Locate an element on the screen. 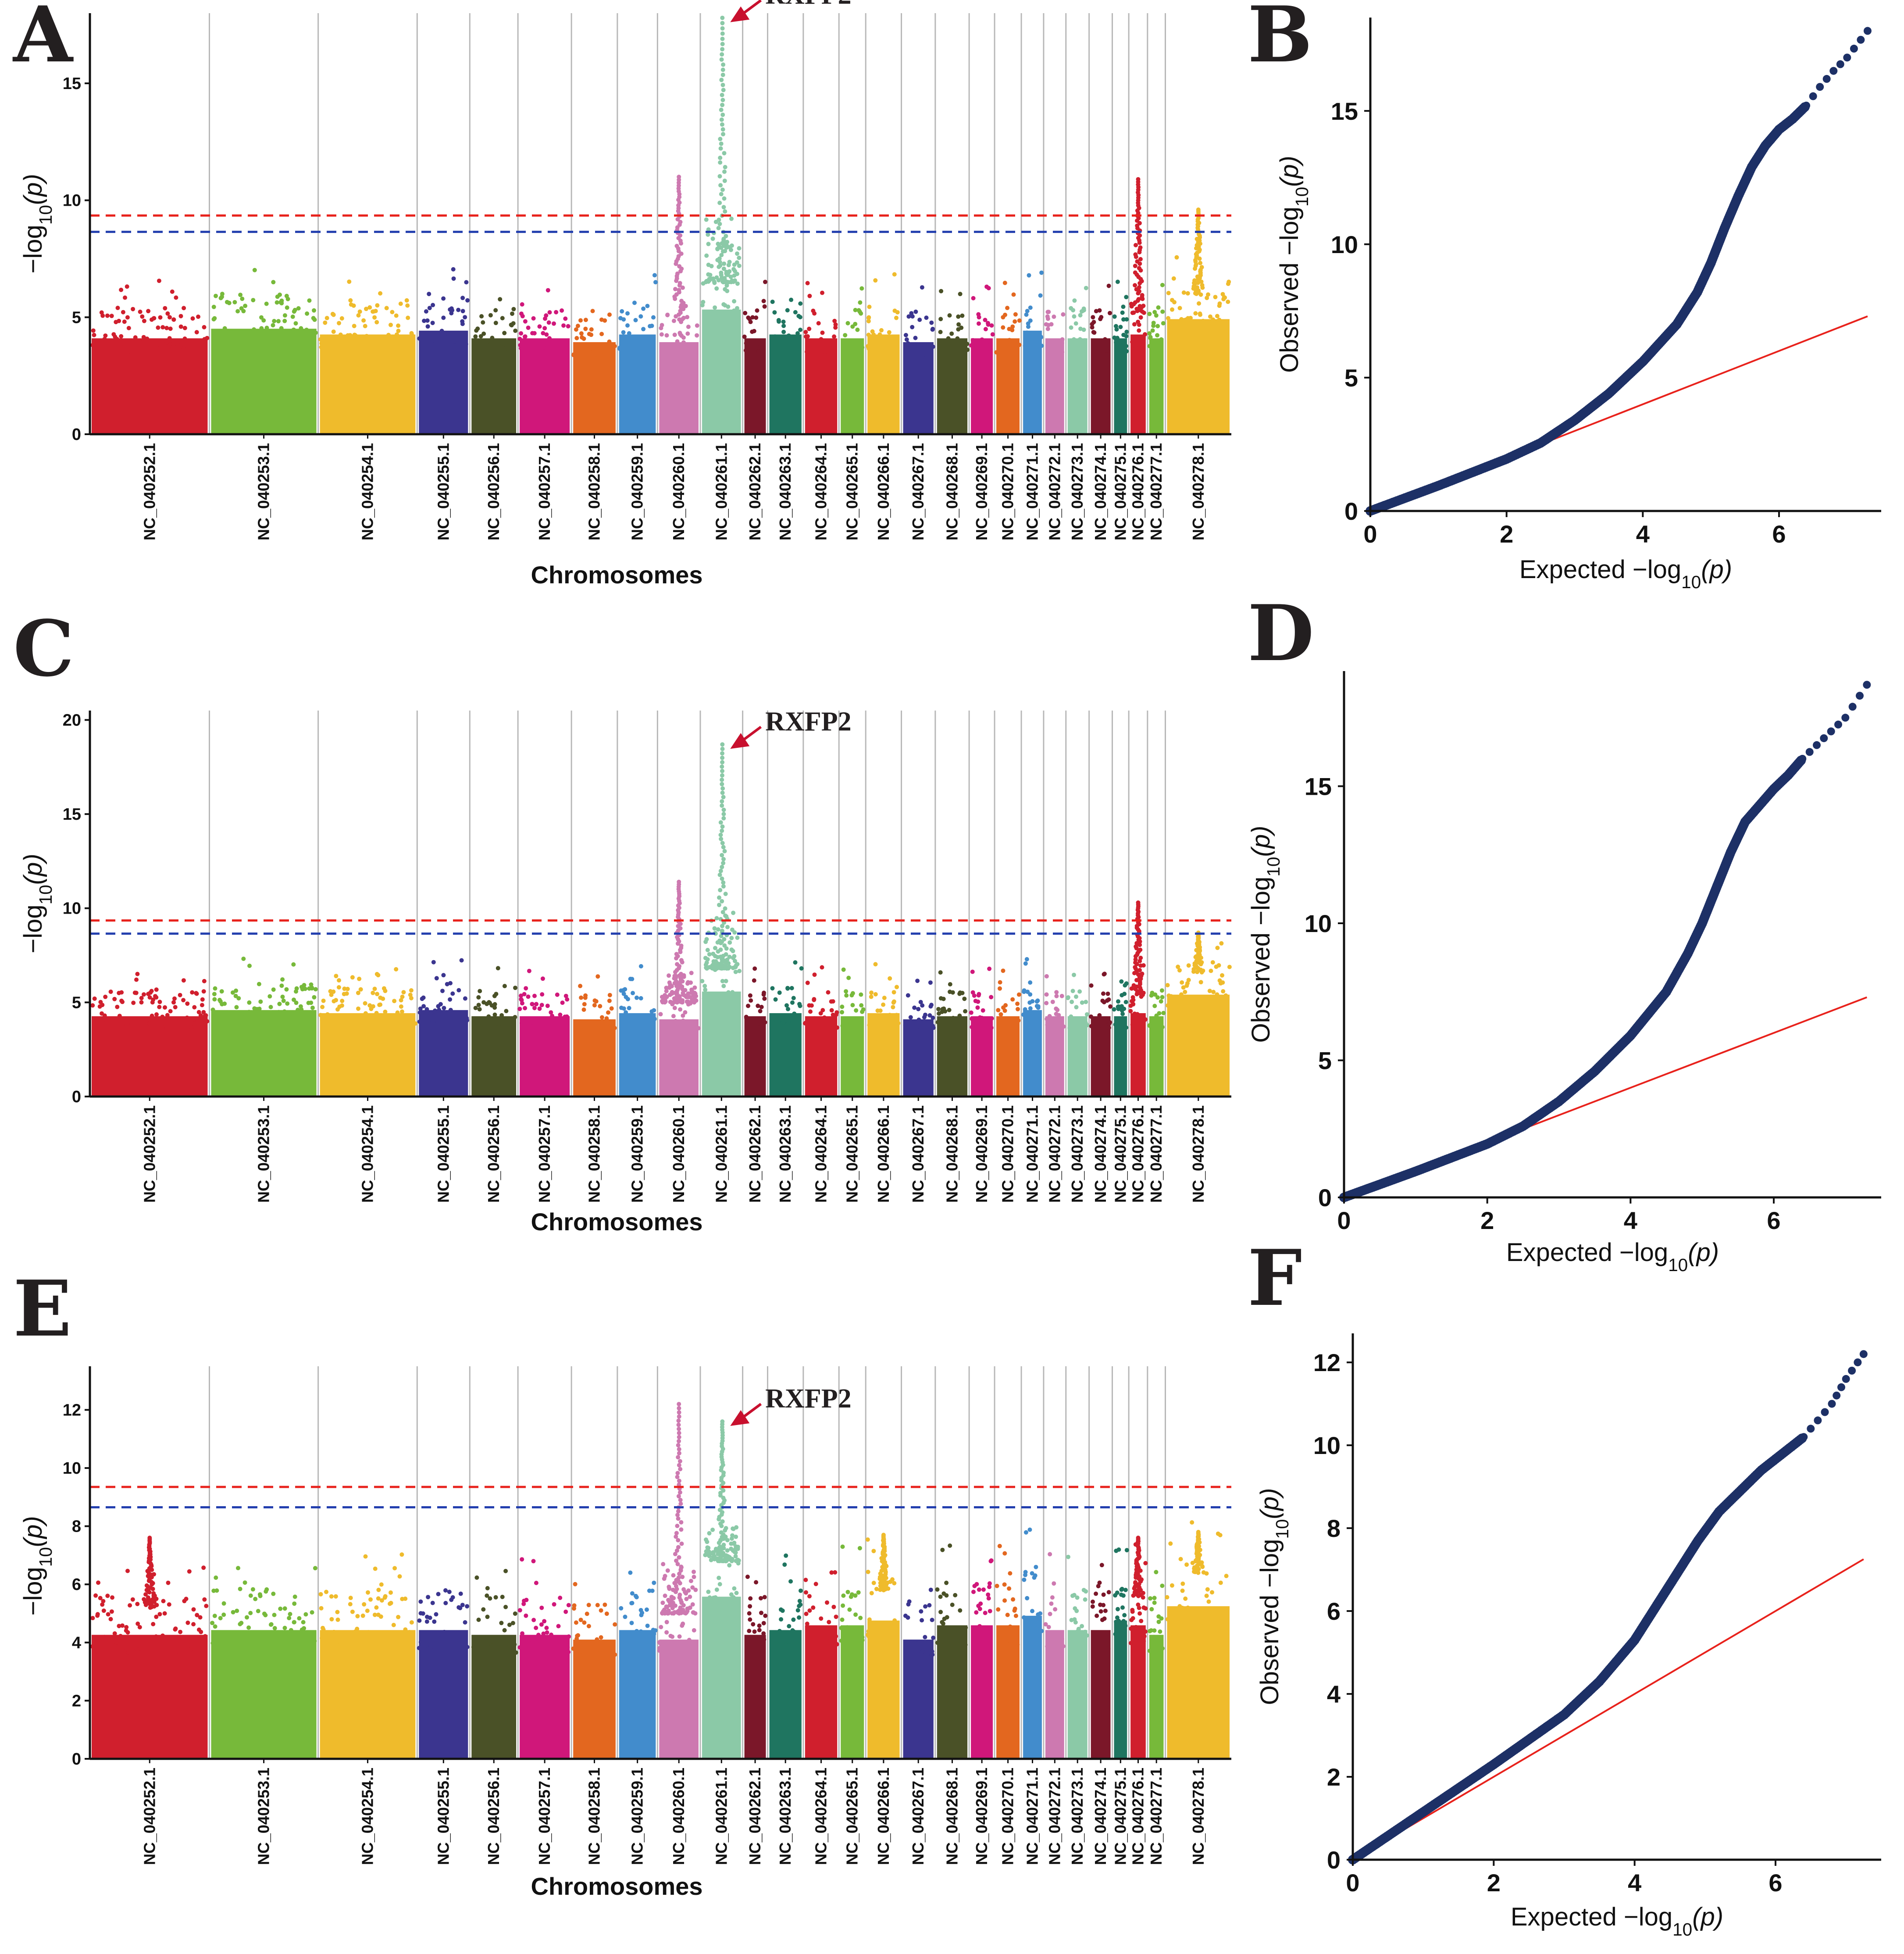 This screenshot has width=1904, height=1954. chromosome-label: NC_040273.1 is located at coordinates (1077, 1154).